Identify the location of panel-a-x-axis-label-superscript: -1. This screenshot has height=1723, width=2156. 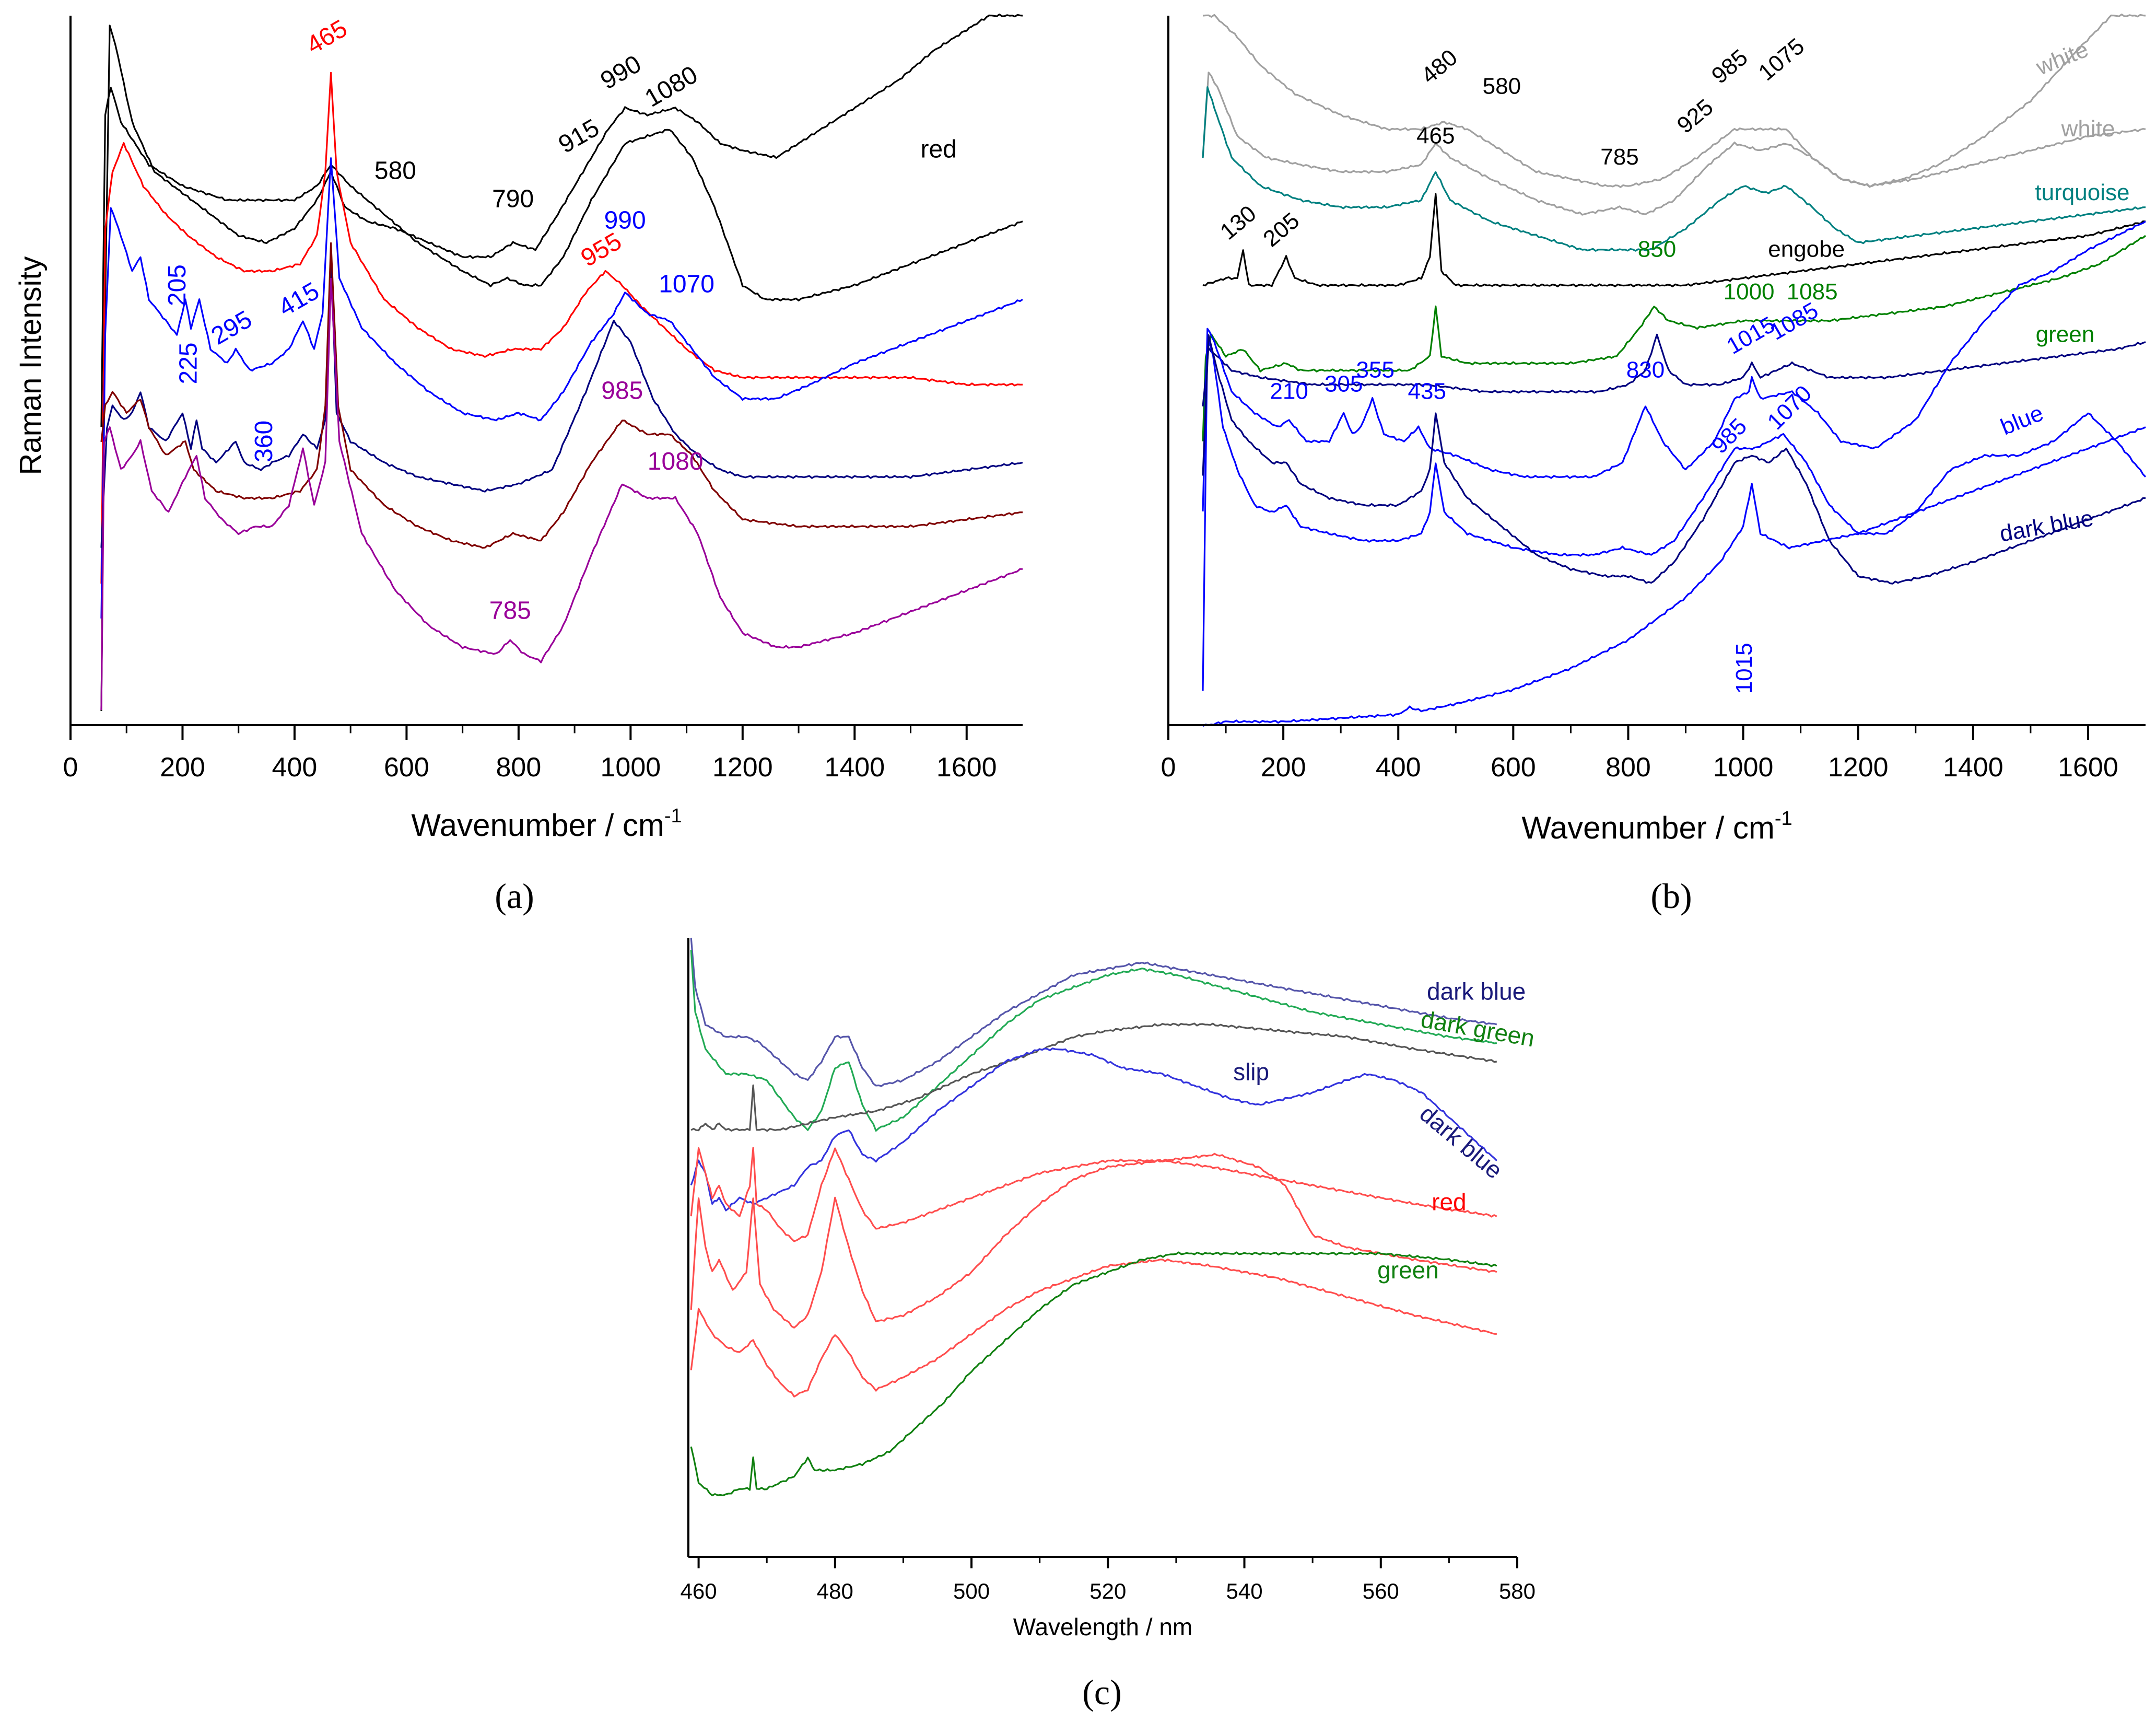
(673, 816).